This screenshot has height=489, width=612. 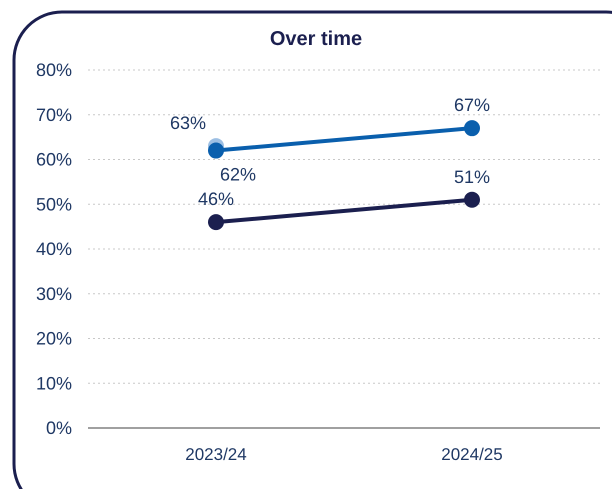 What do you see at coordinates (54, 338) in the screenshot?
I see `y-tick-label: 20%` at bounding box center [54, 338].